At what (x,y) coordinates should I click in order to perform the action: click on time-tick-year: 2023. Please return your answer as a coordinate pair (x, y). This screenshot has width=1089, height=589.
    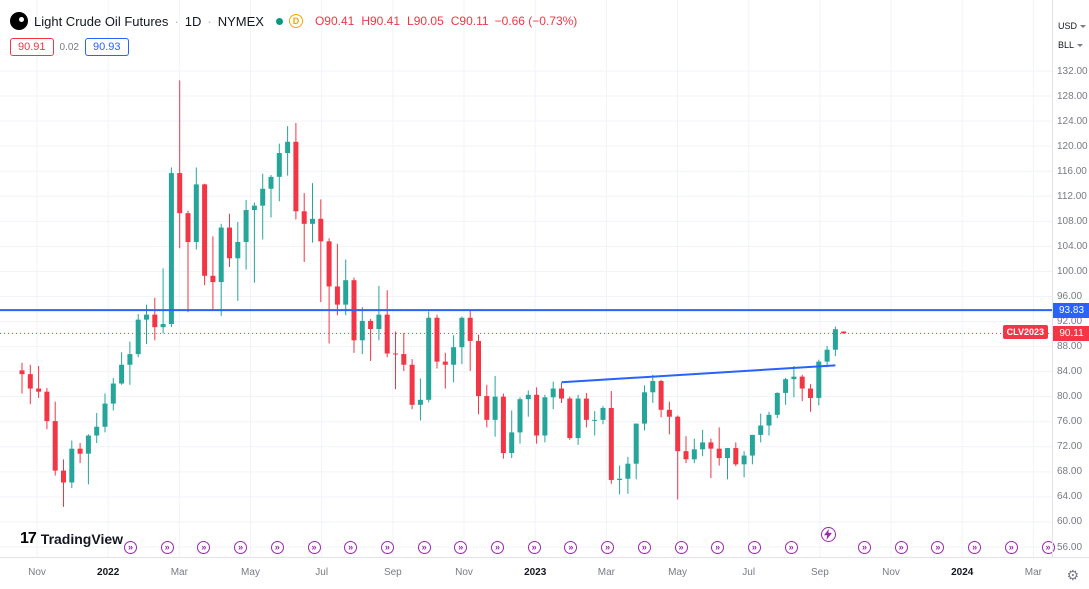
    Looking at the image, I should click on (535, 572).